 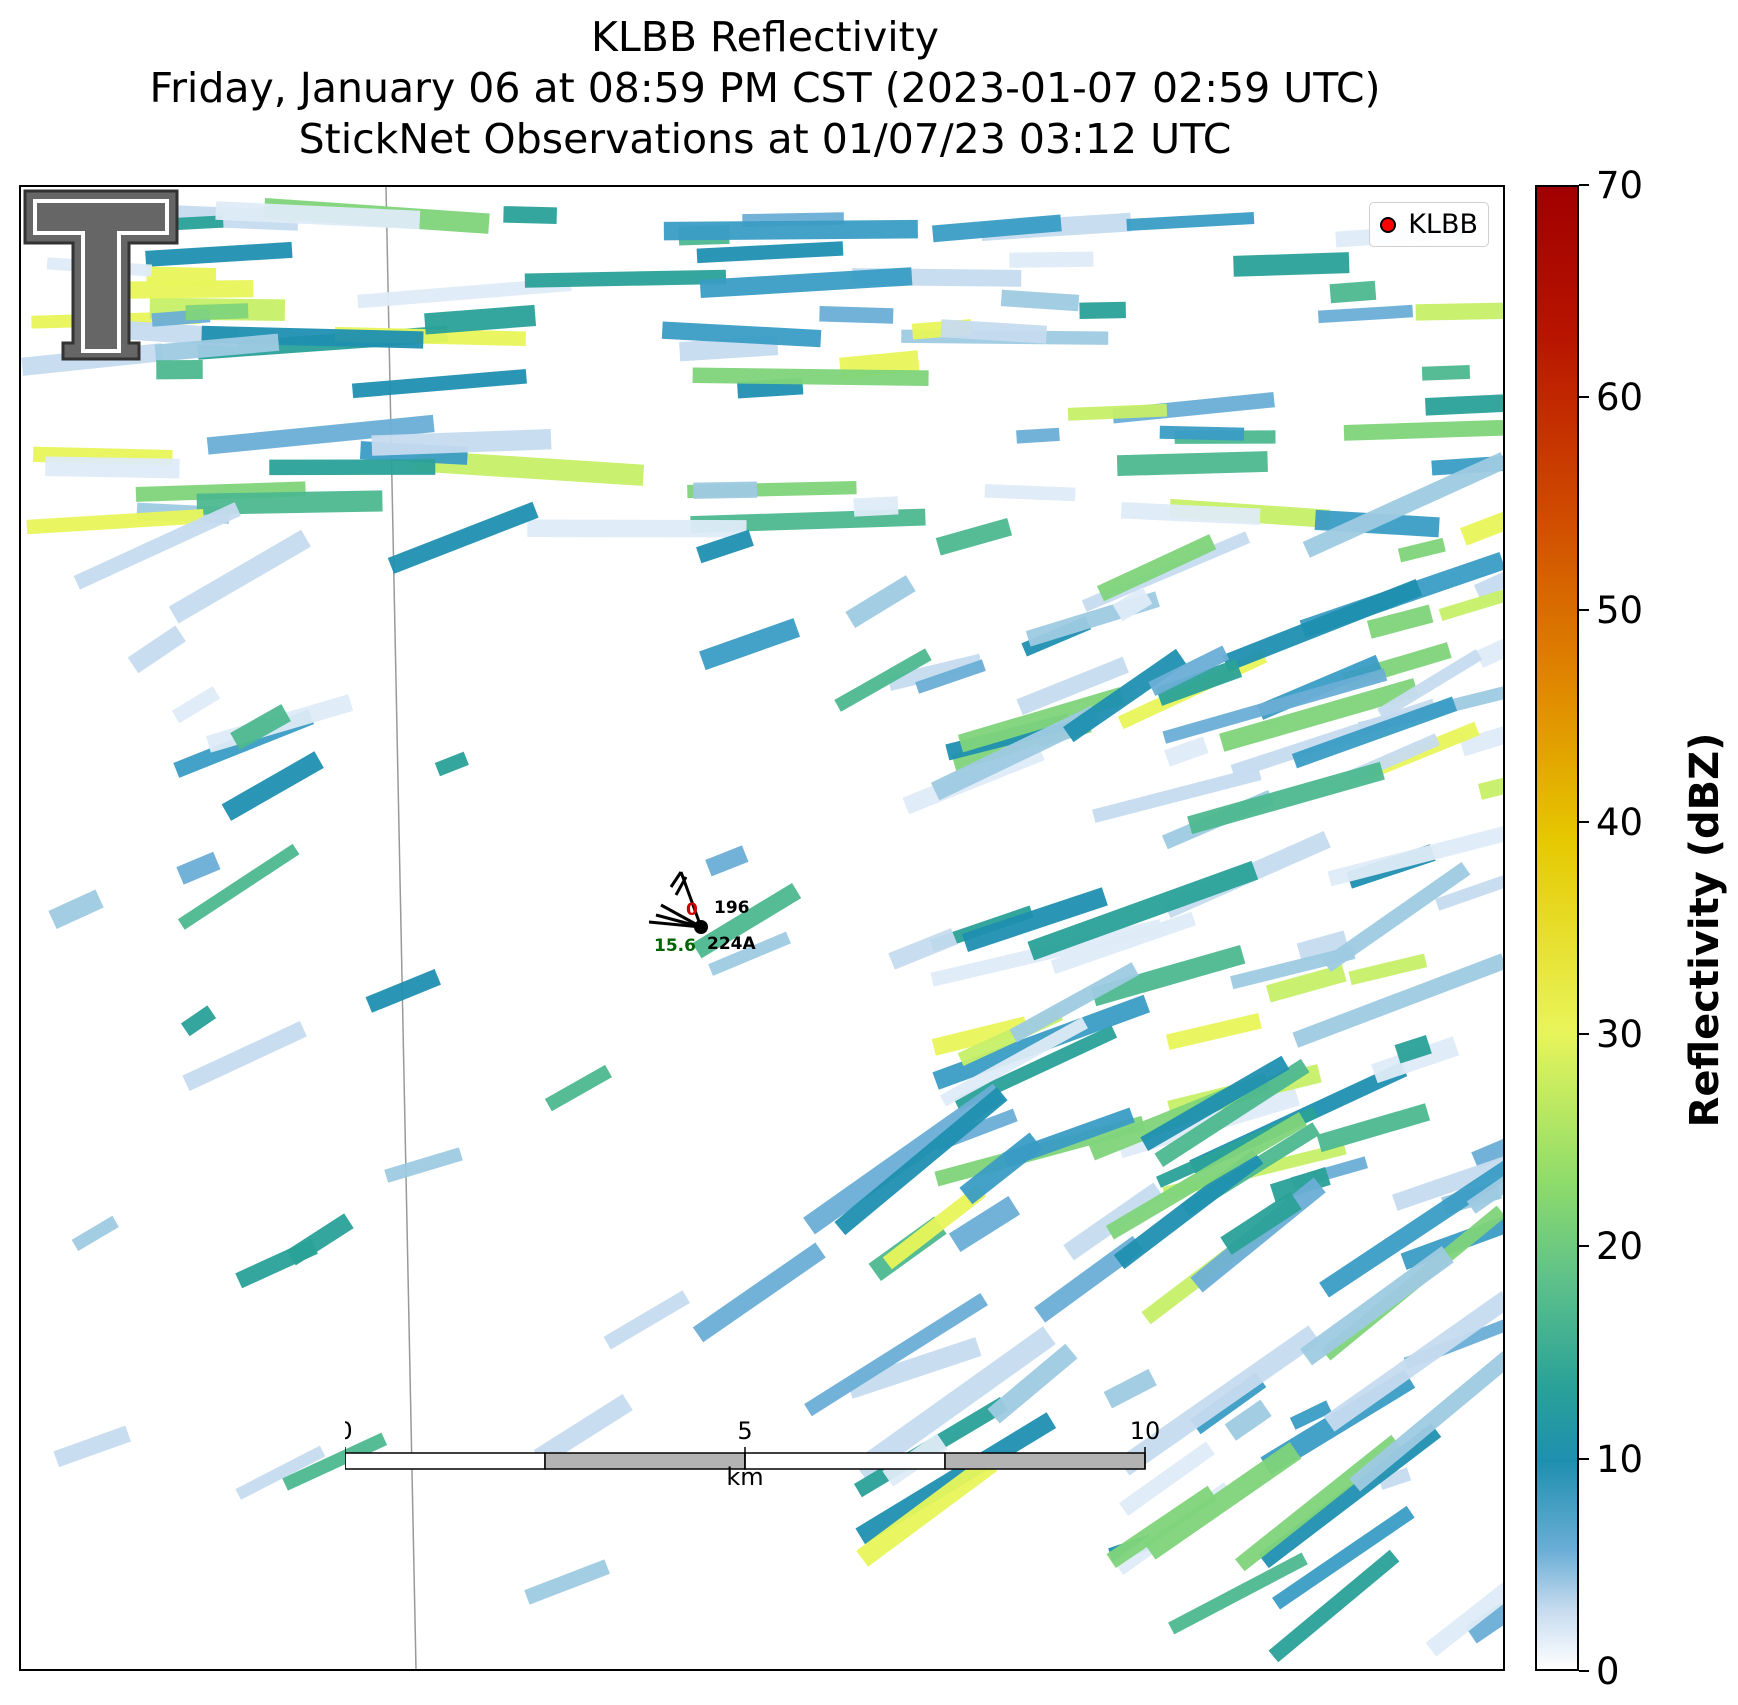 What do you see at coordinates (752, 1452) in the screenshot?
I see `scale-bar: 0 5 10 km` at bounding box center [752, 1452].